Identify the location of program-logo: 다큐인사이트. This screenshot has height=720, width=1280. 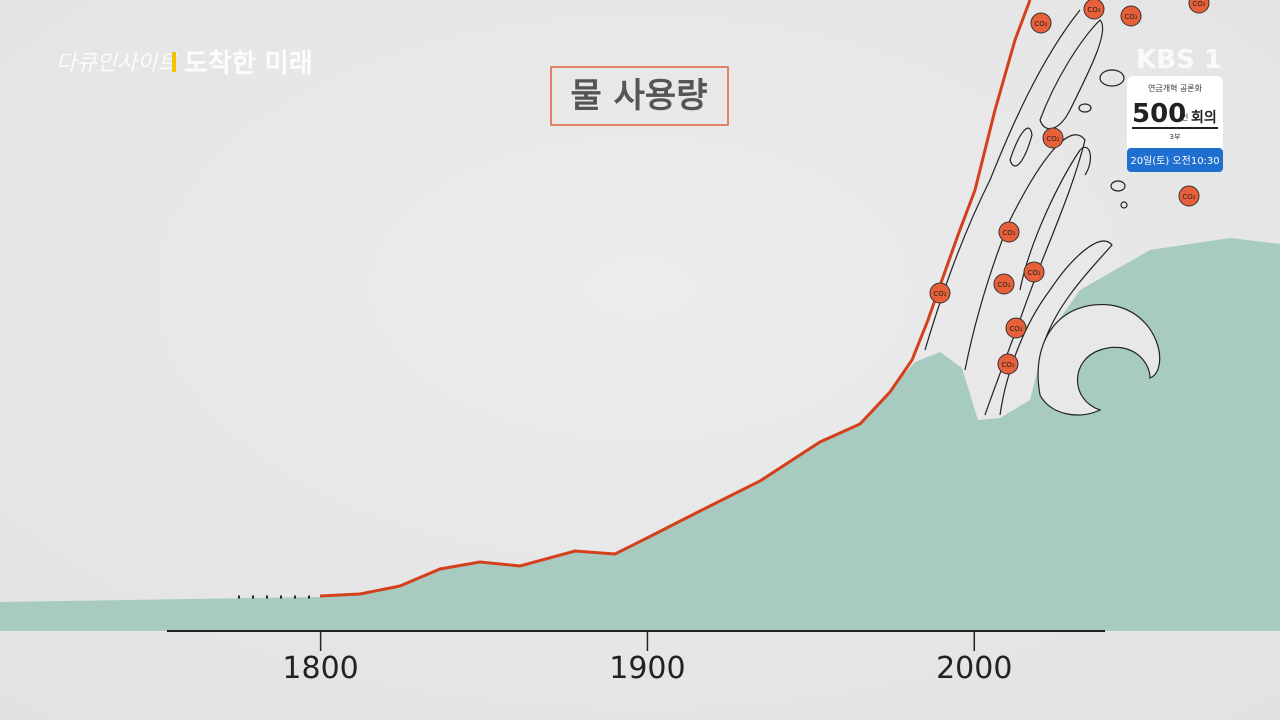
(117, 63).